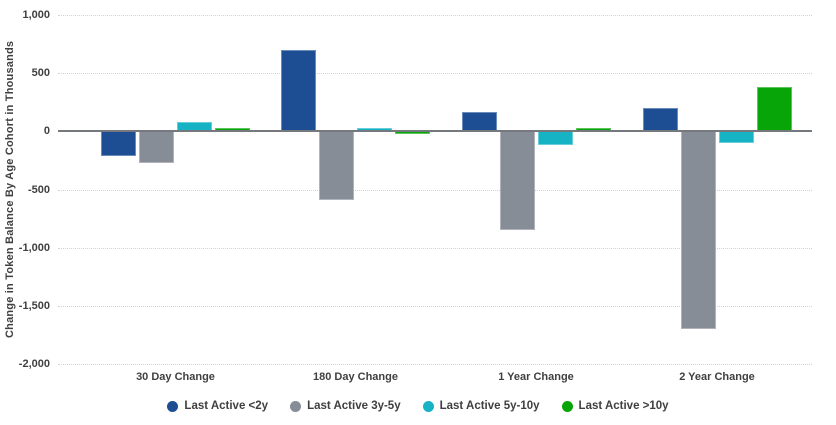 This screenshot has width=836, height=425. Describe the element at coordinates (489, 406) in the screenshot. I see `legend-item-label: Last Active 5y-10y` at that location.